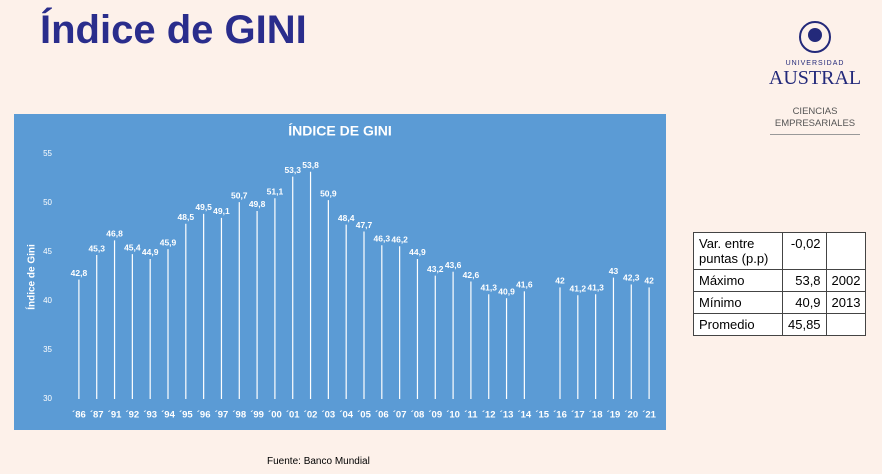 Image resolution: width=882 pixels, height=474 pixels. I want to click on y-axis-label: Índice de Gini, so click(31, 277).